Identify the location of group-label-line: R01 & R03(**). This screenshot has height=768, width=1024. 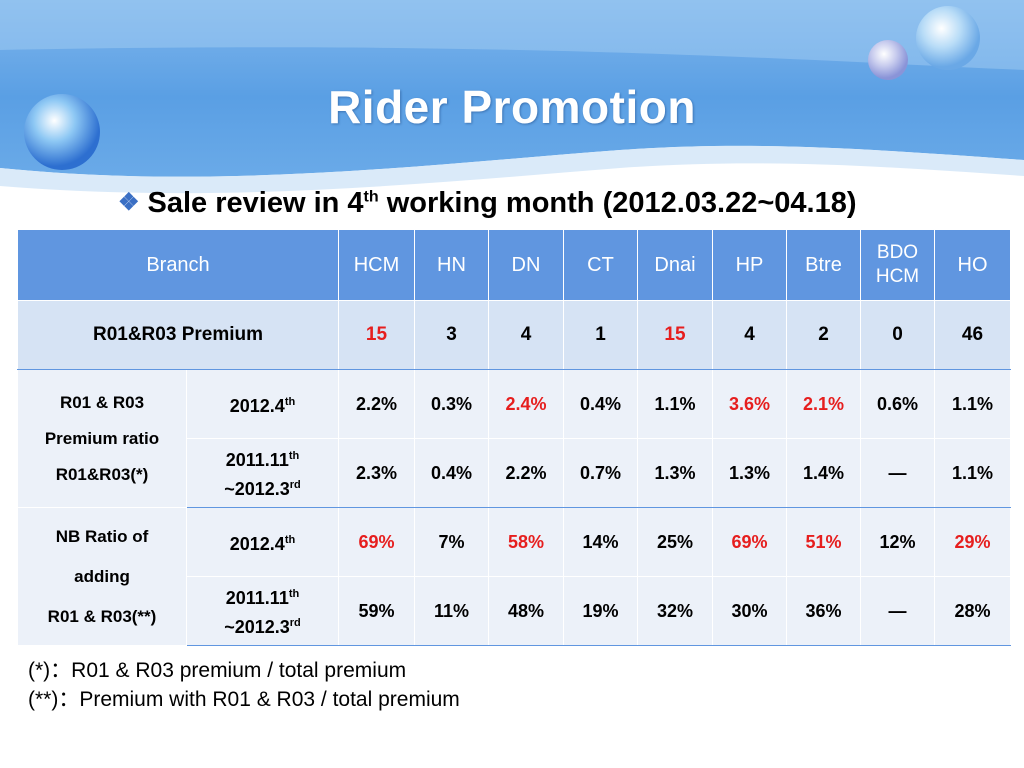
(102, 616).